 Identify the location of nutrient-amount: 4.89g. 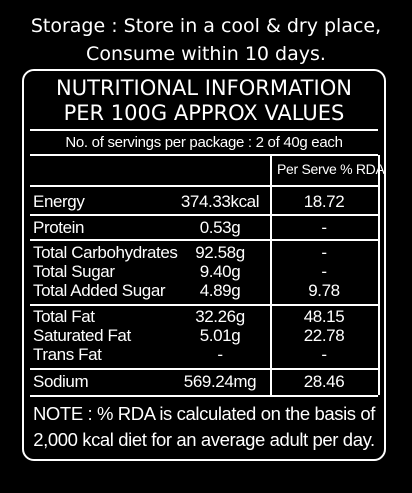
(220, 290).